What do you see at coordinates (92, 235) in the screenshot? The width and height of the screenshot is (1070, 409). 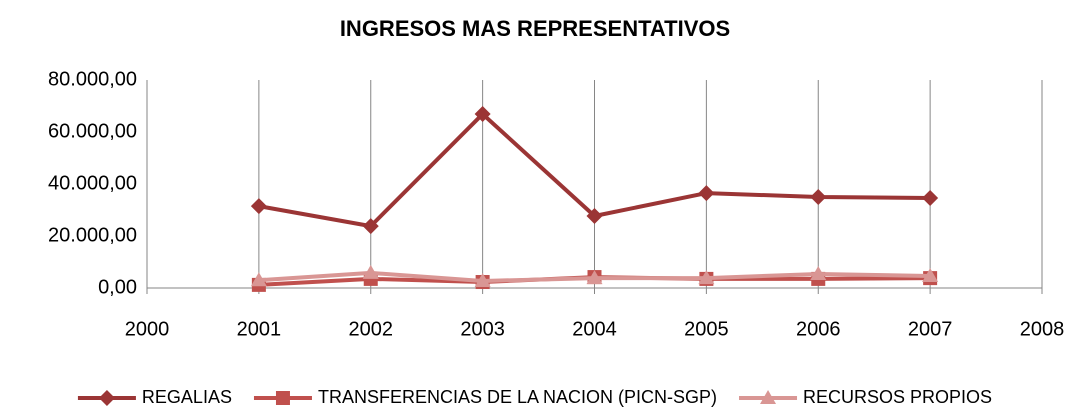 I see `y-tick-label: 20.000,00` at bounding box center [92, 235].